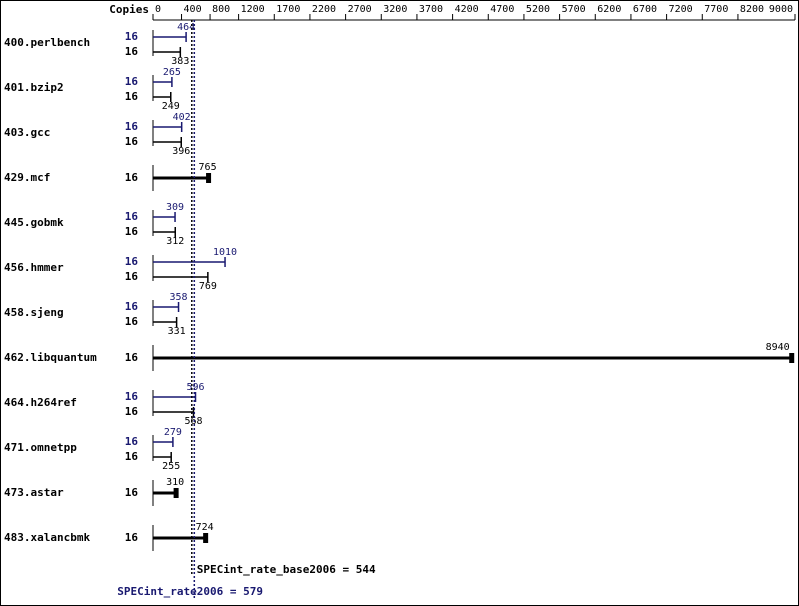  What do you see at coordinates (179, 297) in the screenshot?
I see `value-label: 358` at bounding box center [179, 297].